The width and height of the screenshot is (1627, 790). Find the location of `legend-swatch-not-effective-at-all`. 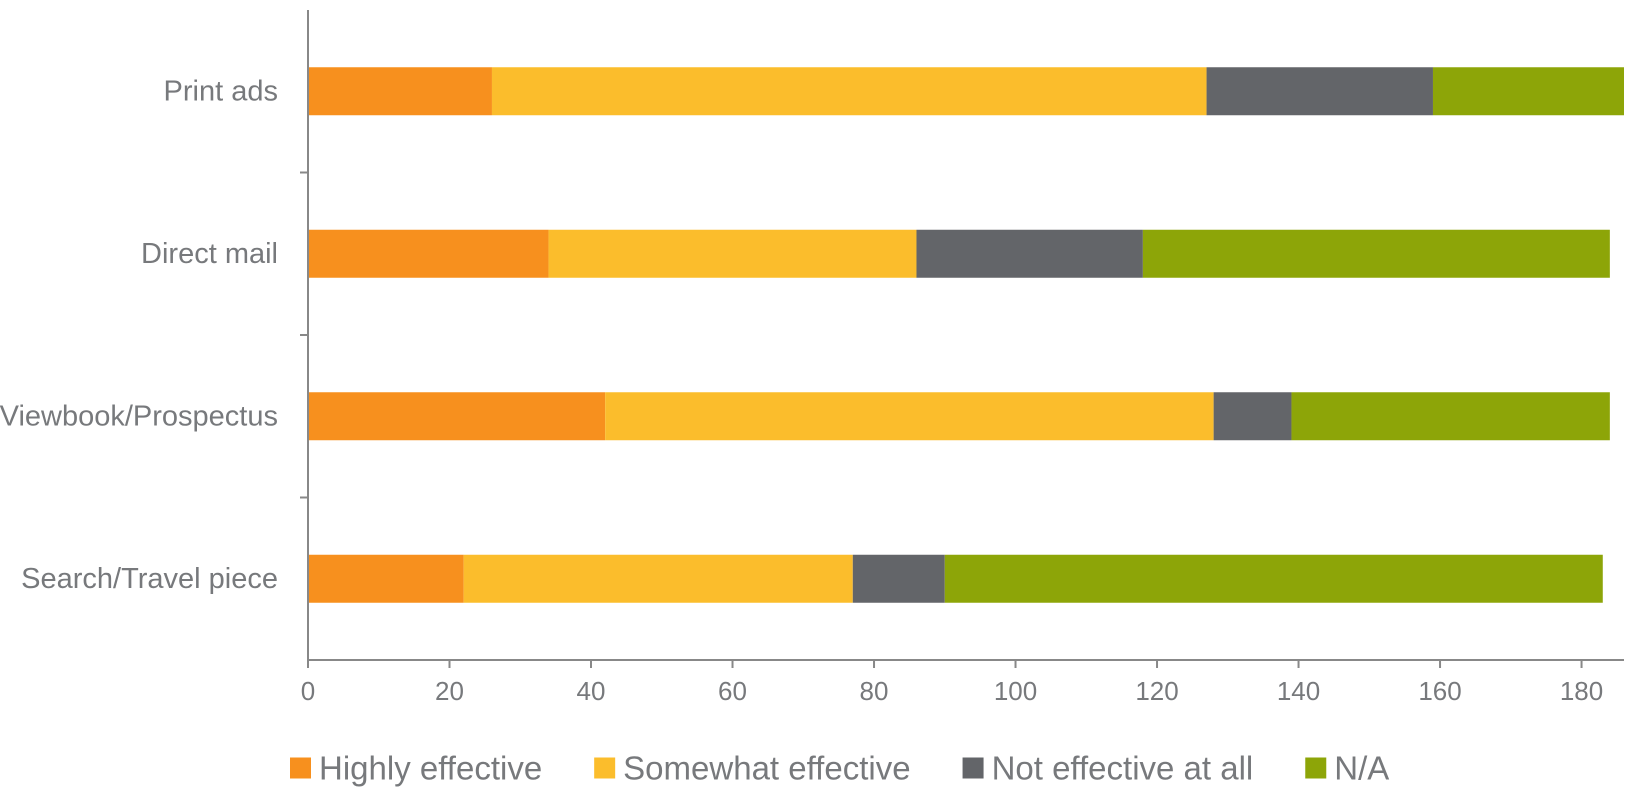

legend-swatch-not-effective-at-all is located at coordinates (973, 768).